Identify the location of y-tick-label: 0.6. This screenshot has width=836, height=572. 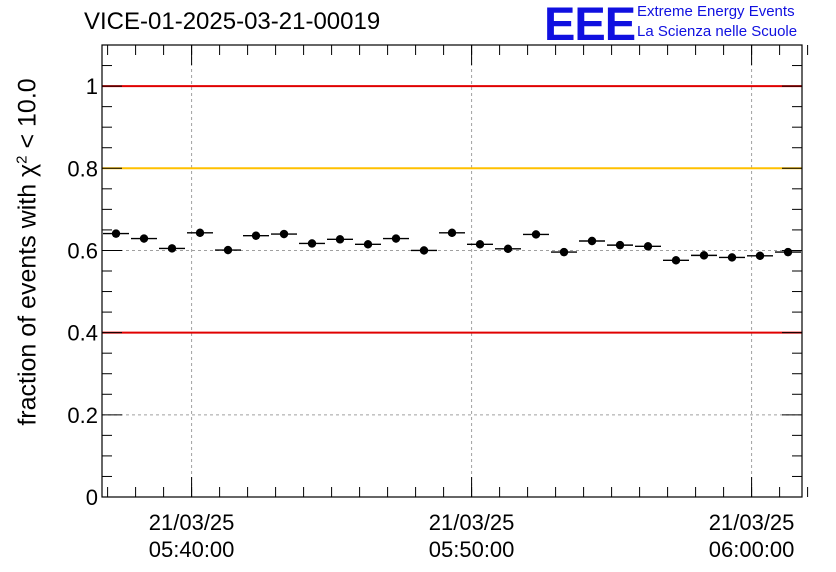
(82, 250).